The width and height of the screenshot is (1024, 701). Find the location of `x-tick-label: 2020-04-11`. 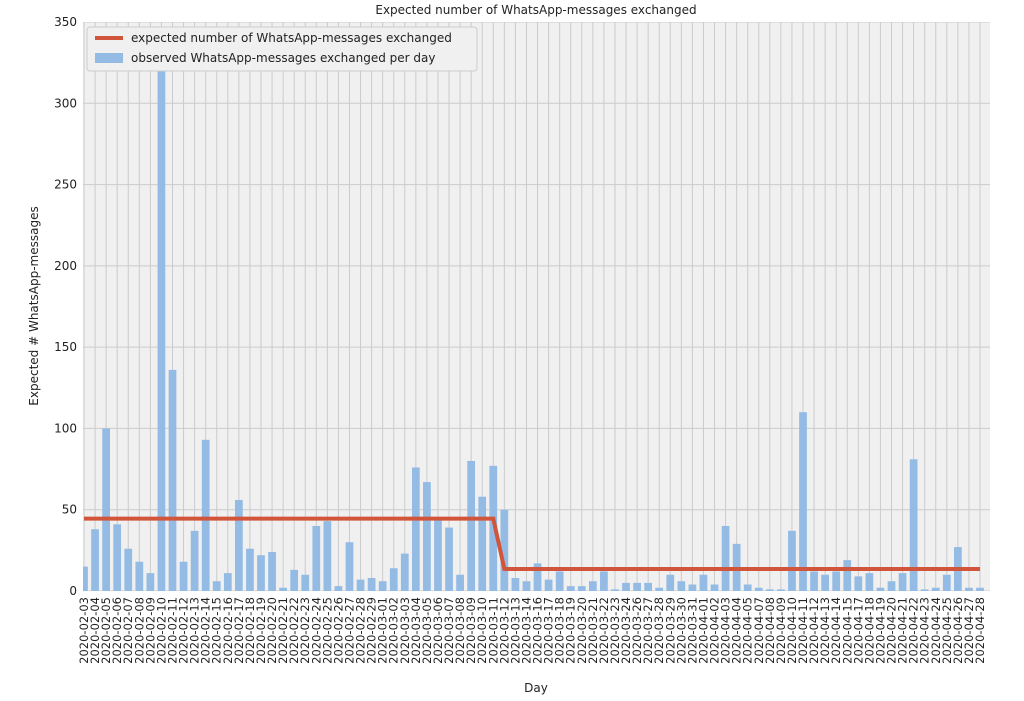

x-tick-label: 2020-04-11 is located at coordinates (803, 630).